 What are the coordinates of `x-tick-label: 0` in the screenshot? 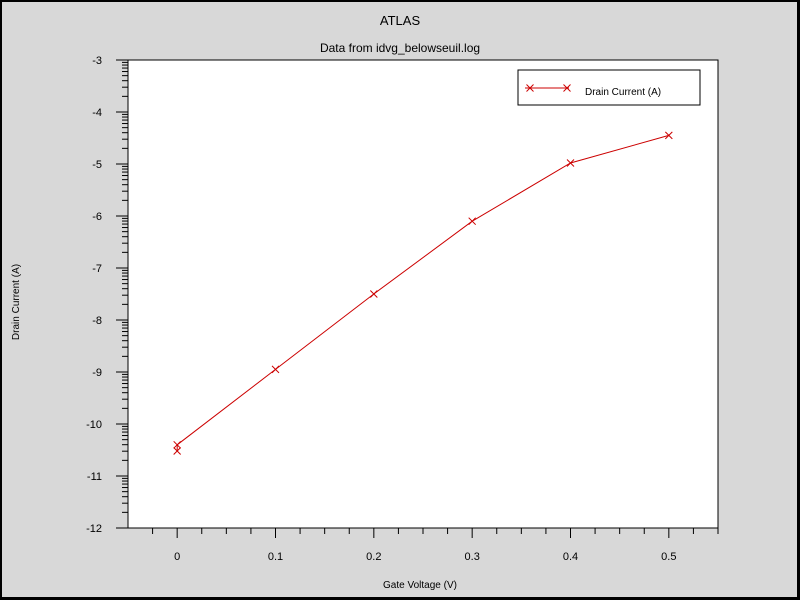 It's located at (177, 557).